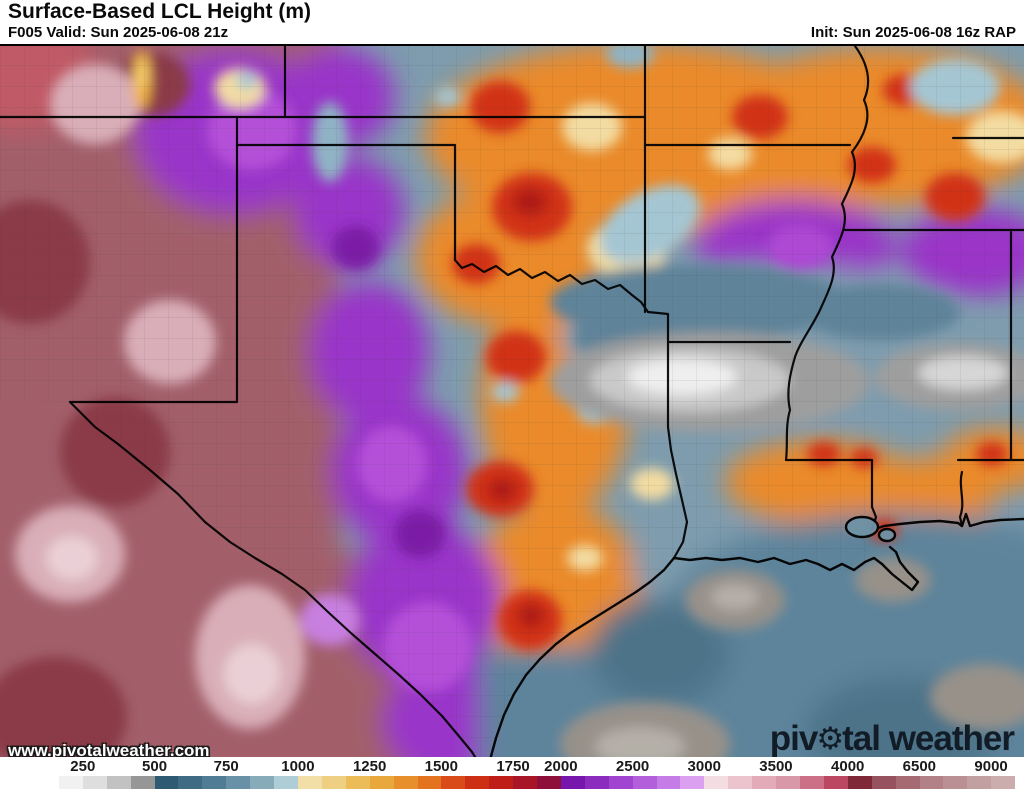 The width and height of the screenshot is (1024, 791). I want to click on page-title: Surface-Based LCL Height (m), so click(159, 11).